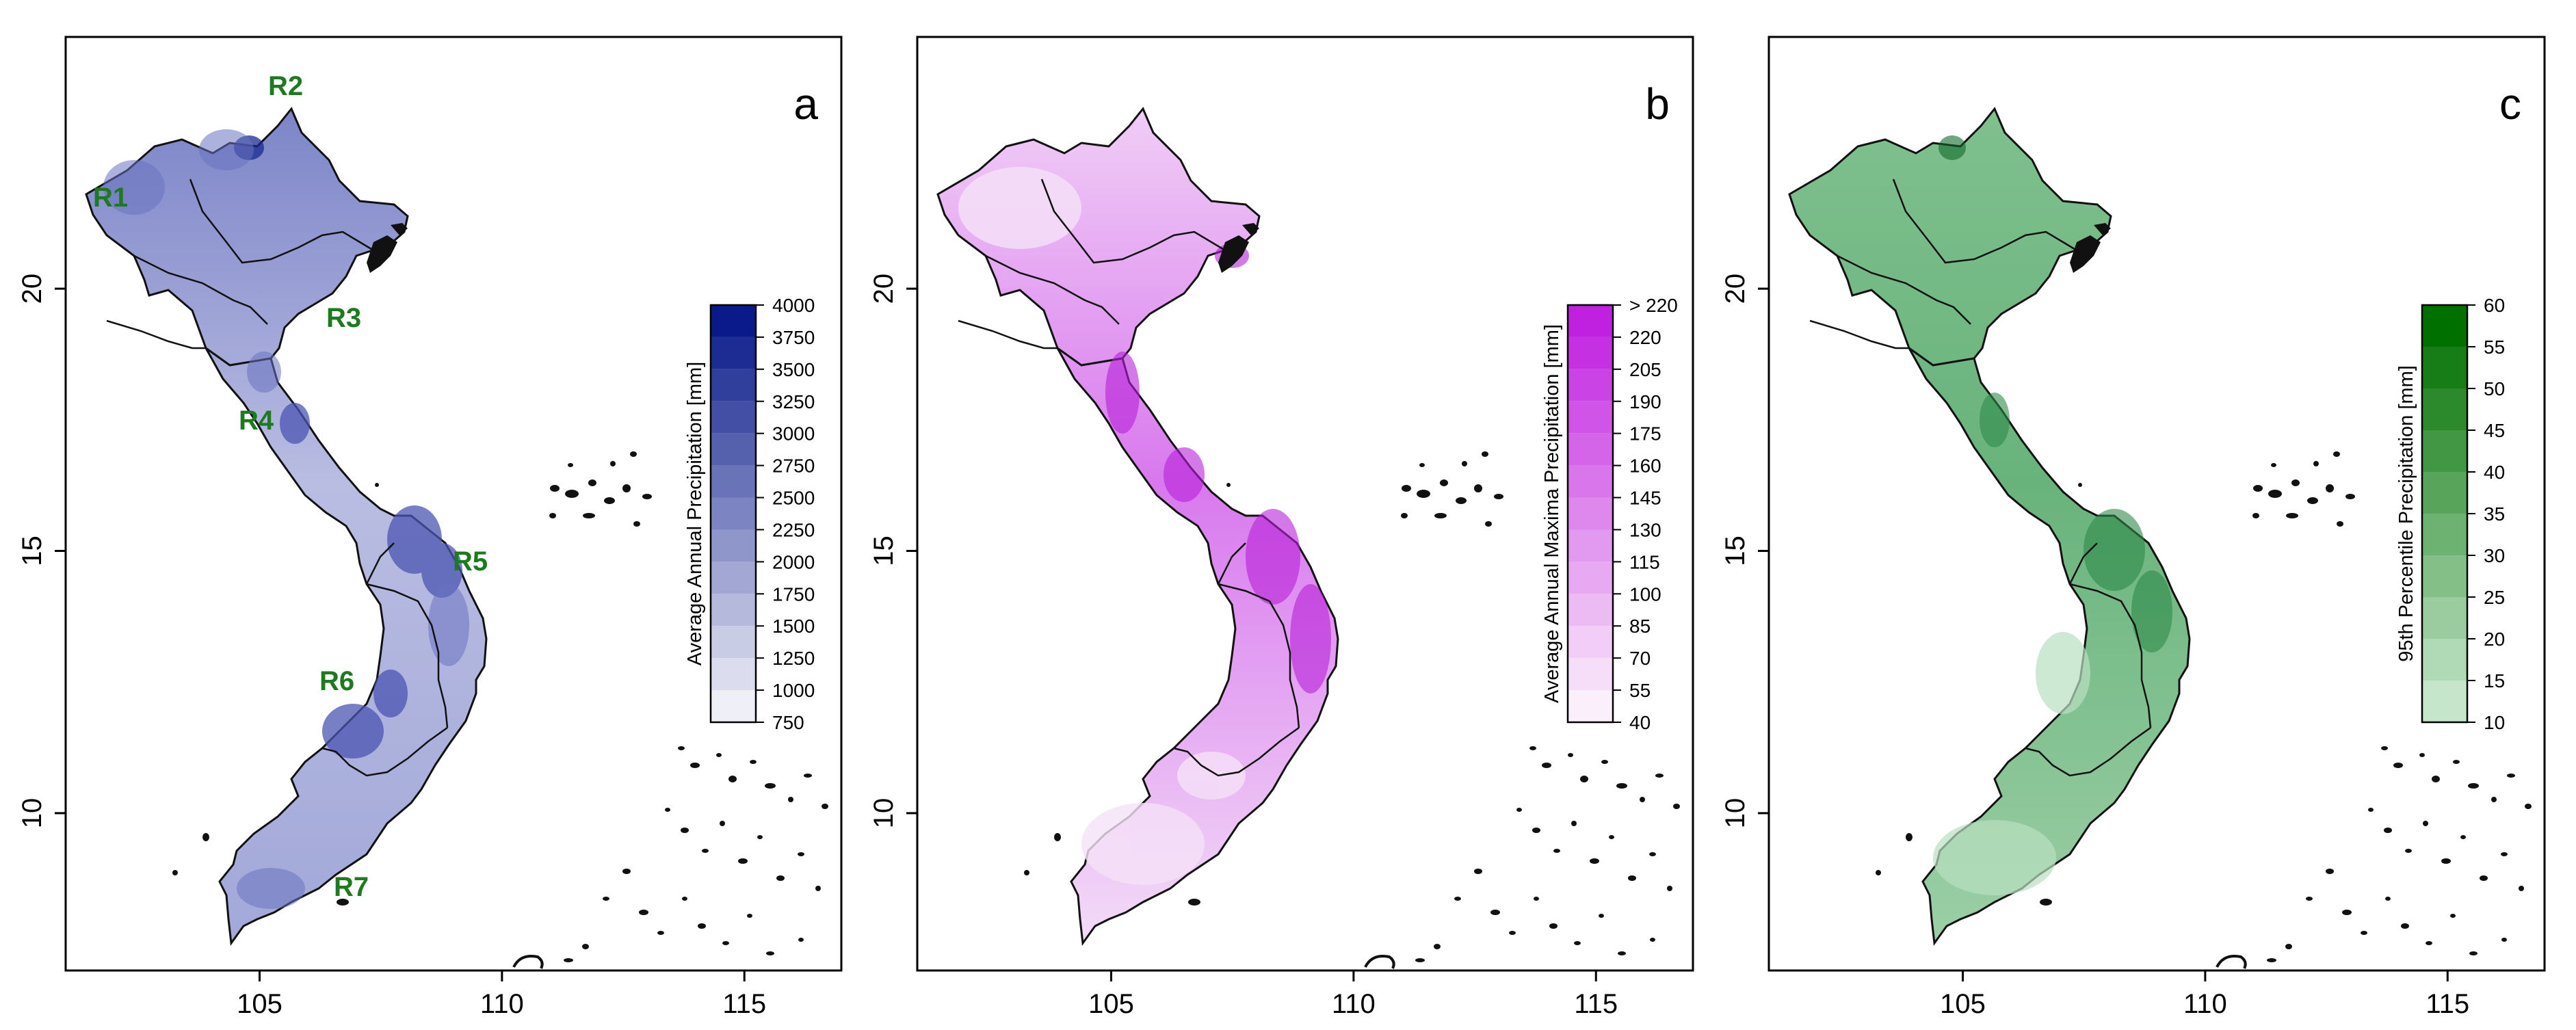 The image size is (2576, 1030). Describe the element at coordinates (793, 466) in the screenshot. I see `colorbar-tick-label: 2750` at that location.